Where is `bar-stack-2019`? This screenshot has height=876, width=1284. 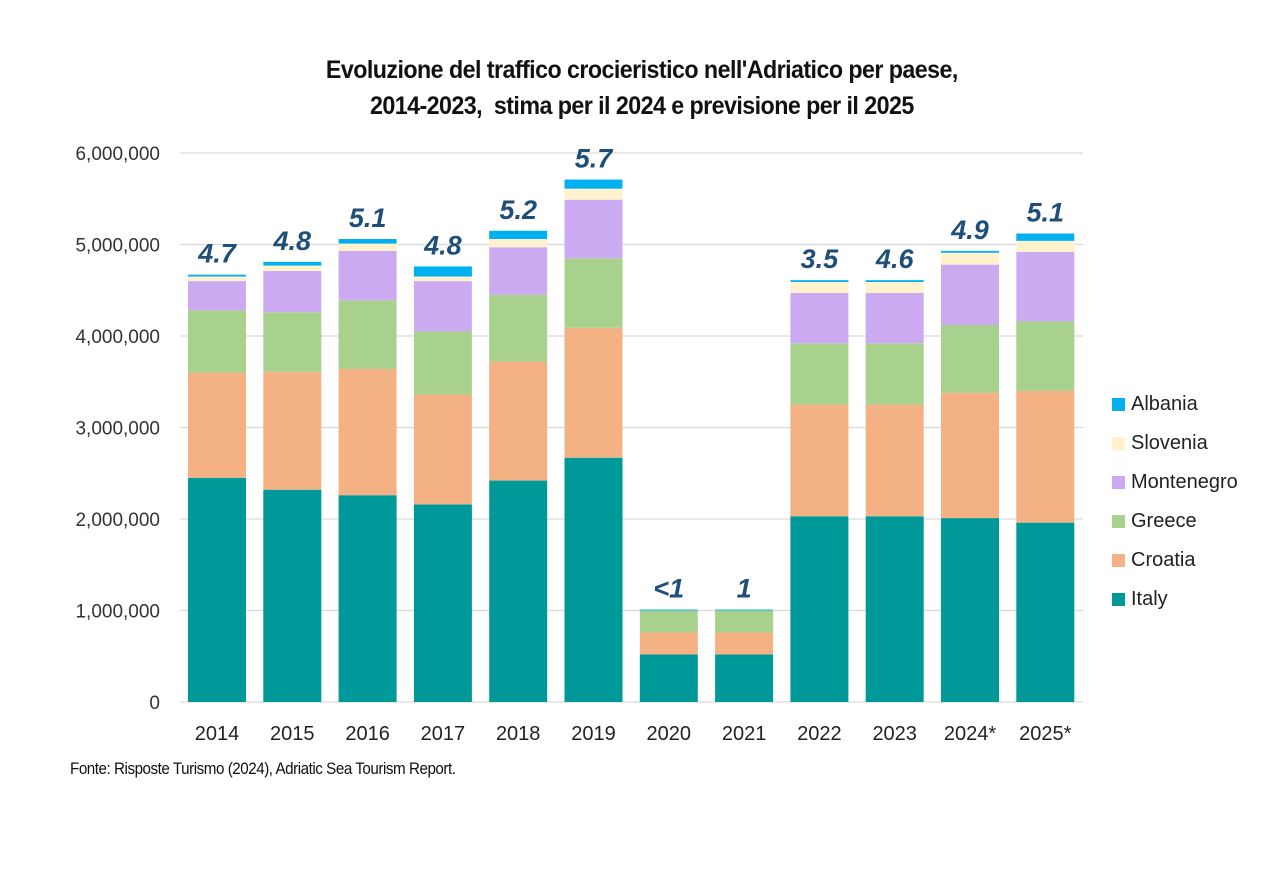 bar-stack-2019 is located at coordinates (593, 440).